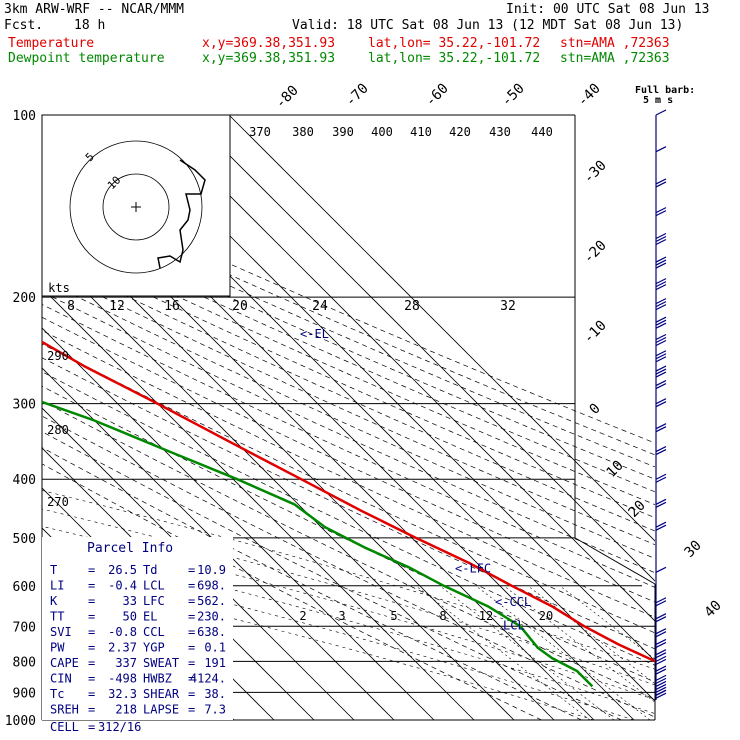  I want to click on theta-e-label: 370, so click(260, 132).